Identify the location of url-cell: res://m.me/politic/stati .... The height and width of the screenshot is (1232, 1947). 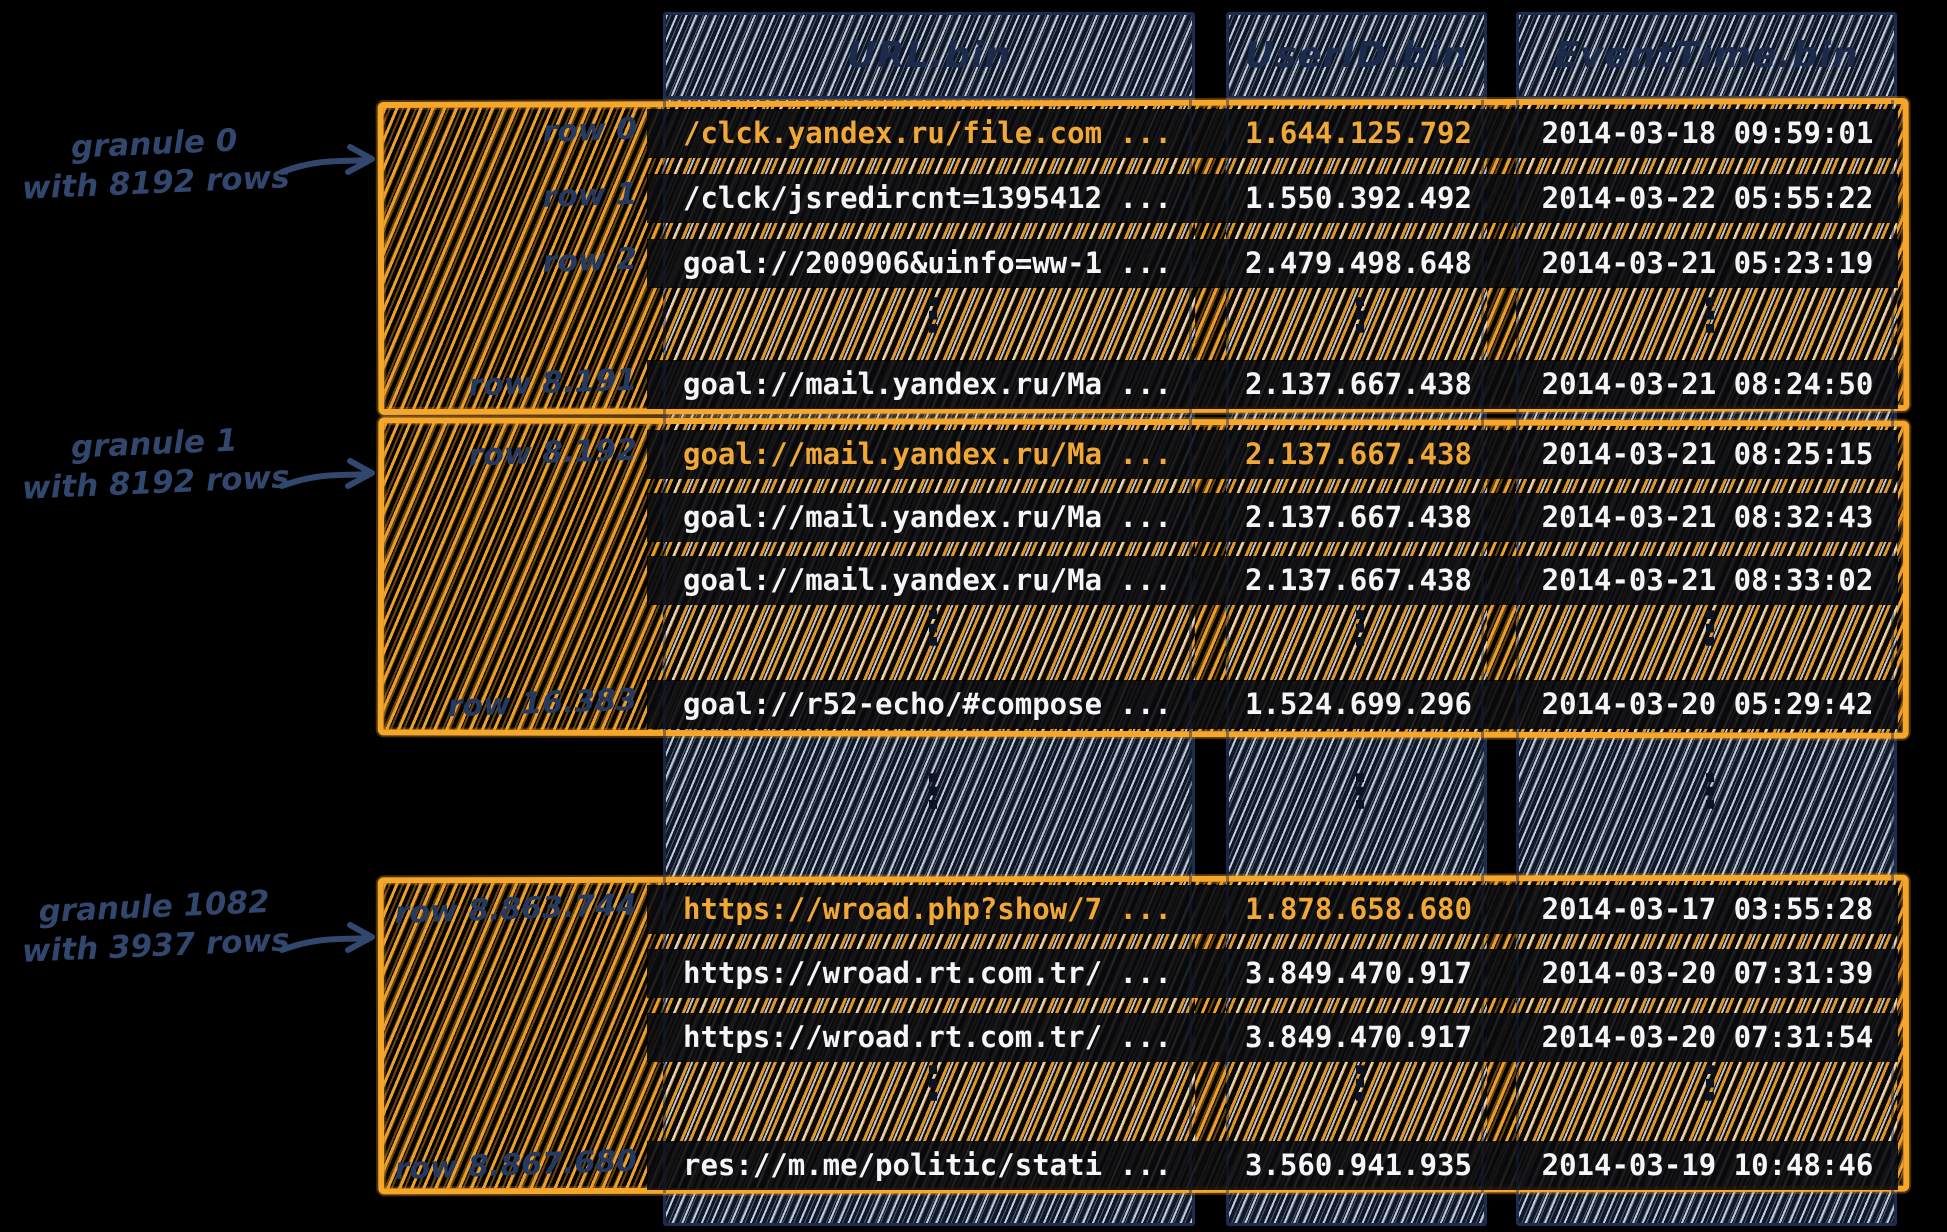
(927, 1165).